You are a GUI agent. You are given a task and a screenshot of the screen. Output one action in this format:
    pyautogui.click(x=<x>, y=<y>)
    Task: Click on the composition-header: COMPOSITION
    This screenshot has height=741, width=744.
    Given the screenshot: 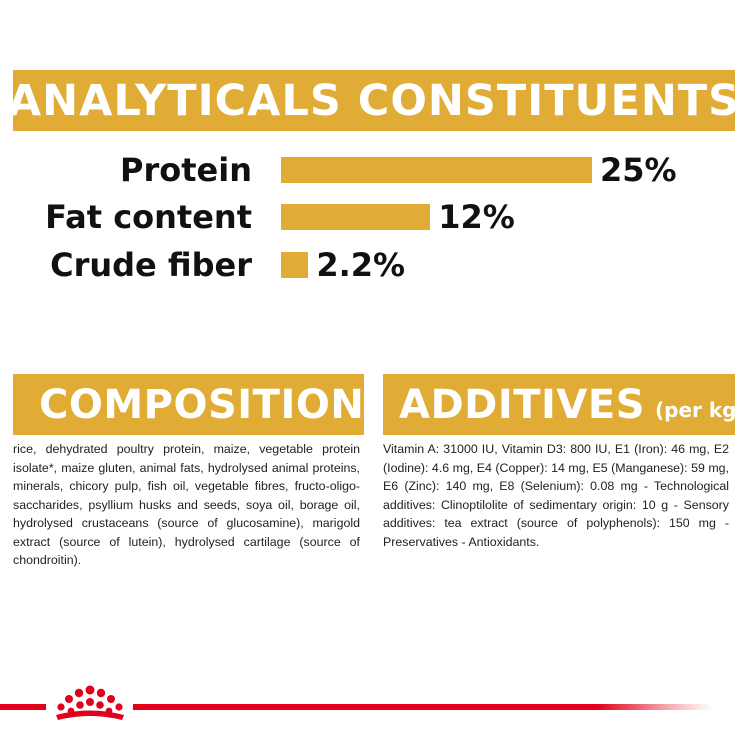 What is the action you would take?
    pyautogui.click(x=188, y=404)
    